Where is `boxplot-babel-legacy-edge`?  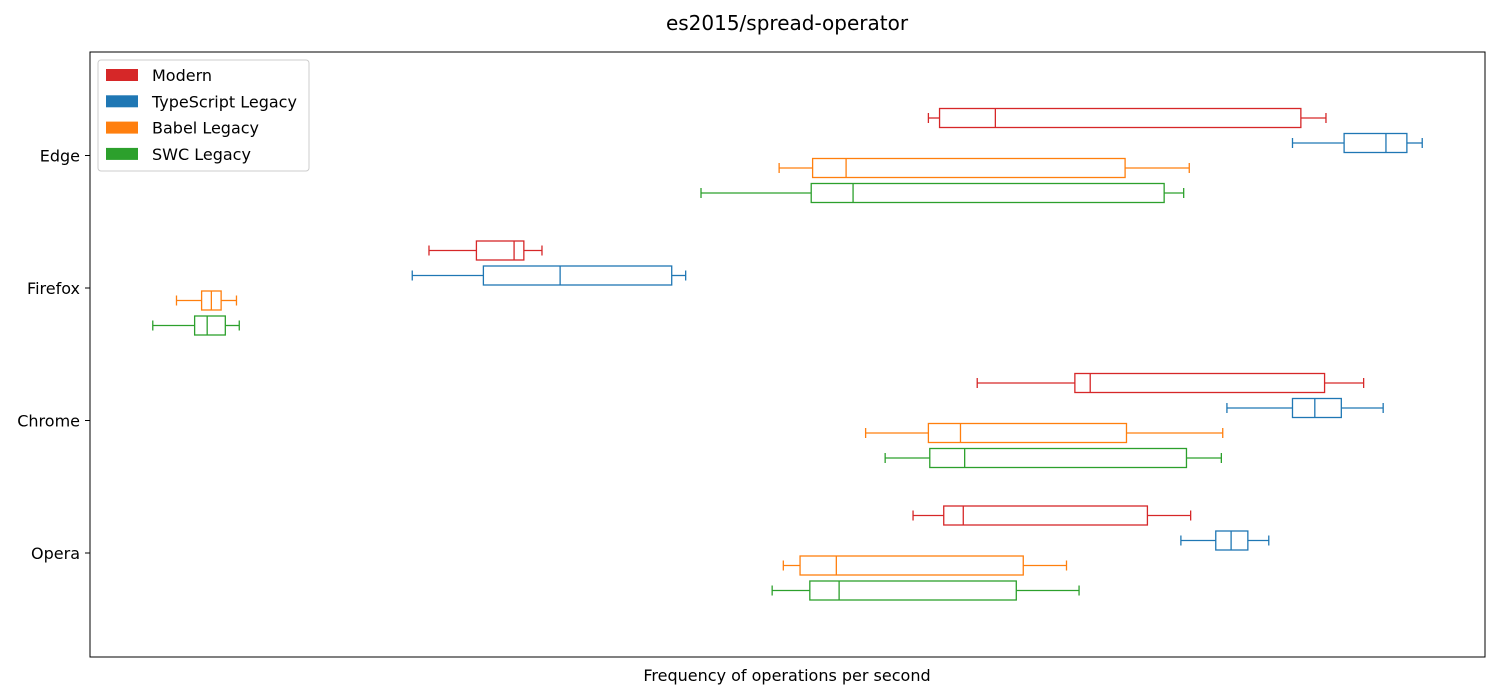
boxplot-babel-legacy-edge is located at coordinates (984, 168).